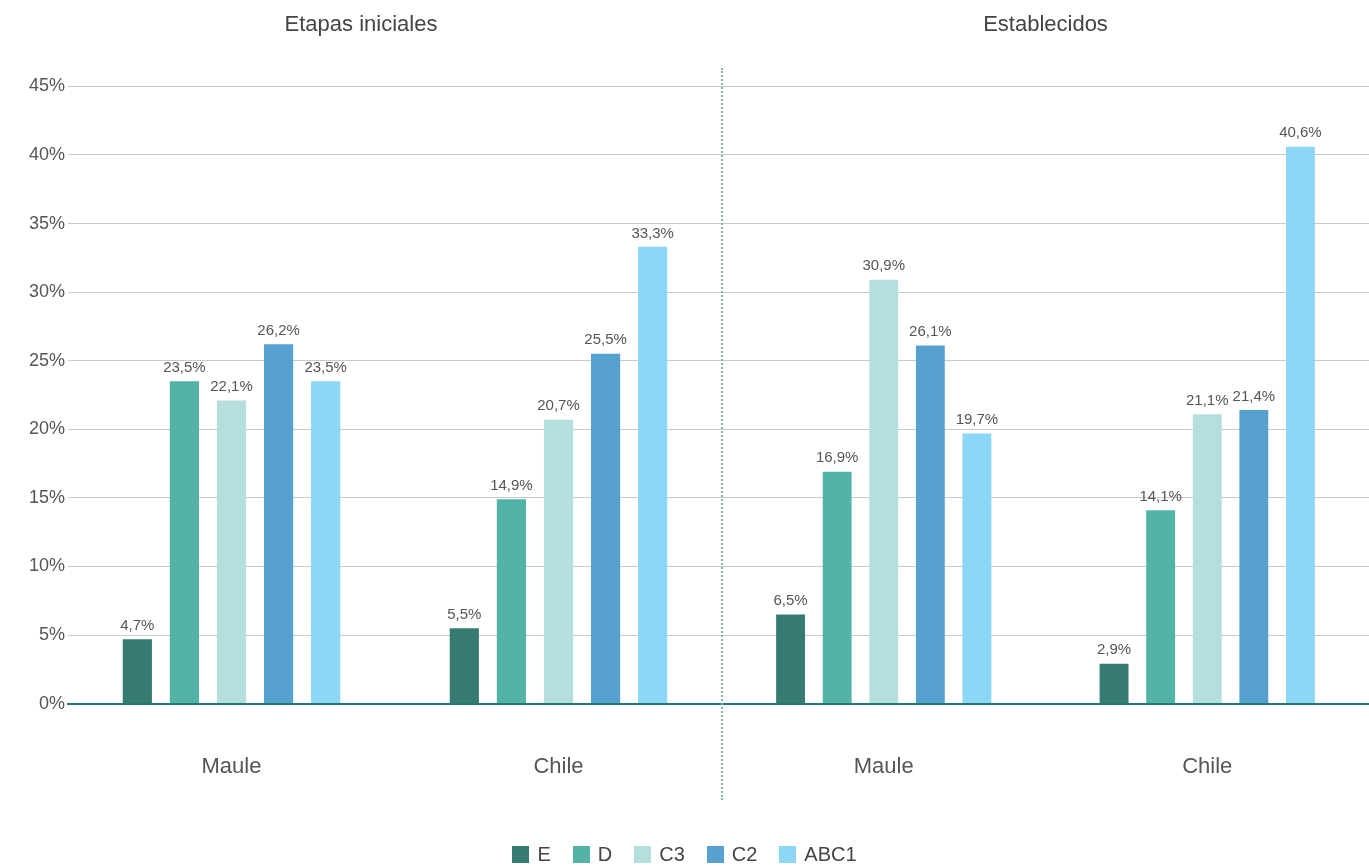  What do you see at coordinates (278, 329) in the screenshot?
I see `data-label: 26,2%` at bounding box center [278, 329].